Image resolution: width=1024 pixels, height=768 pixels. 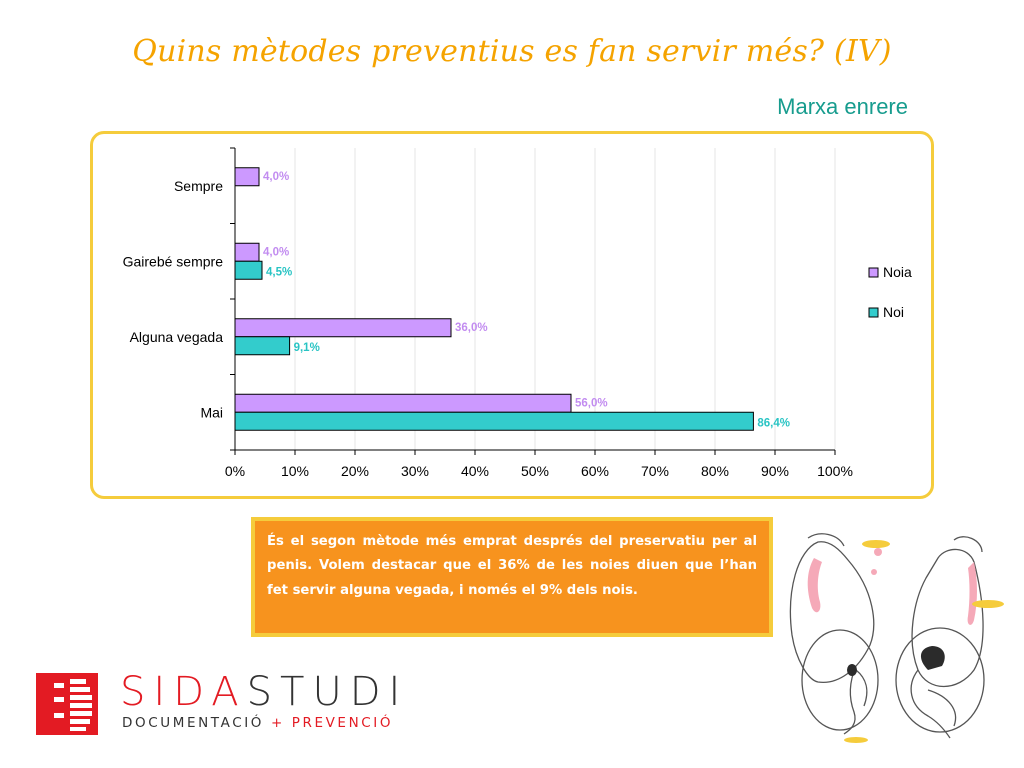 What do you see at coordinates (211, 412) in the screenshot?
I see `y-tick-label: Mai` at bounding box center [211, 412].